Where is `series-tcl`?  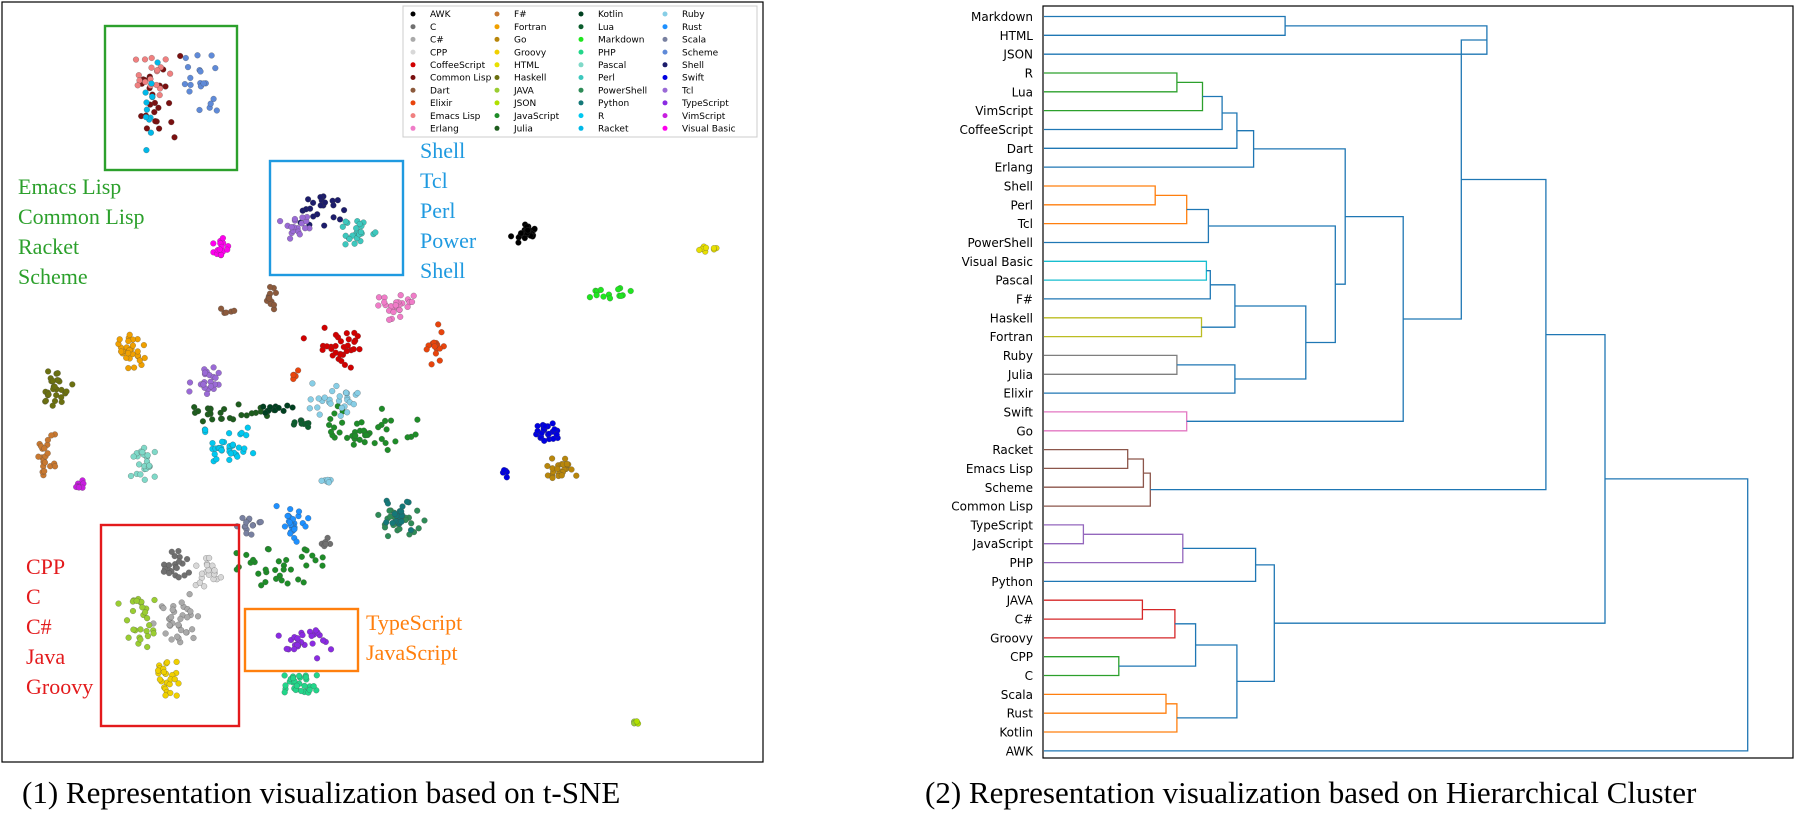
series-tcl is located at coordinates (249, 305).